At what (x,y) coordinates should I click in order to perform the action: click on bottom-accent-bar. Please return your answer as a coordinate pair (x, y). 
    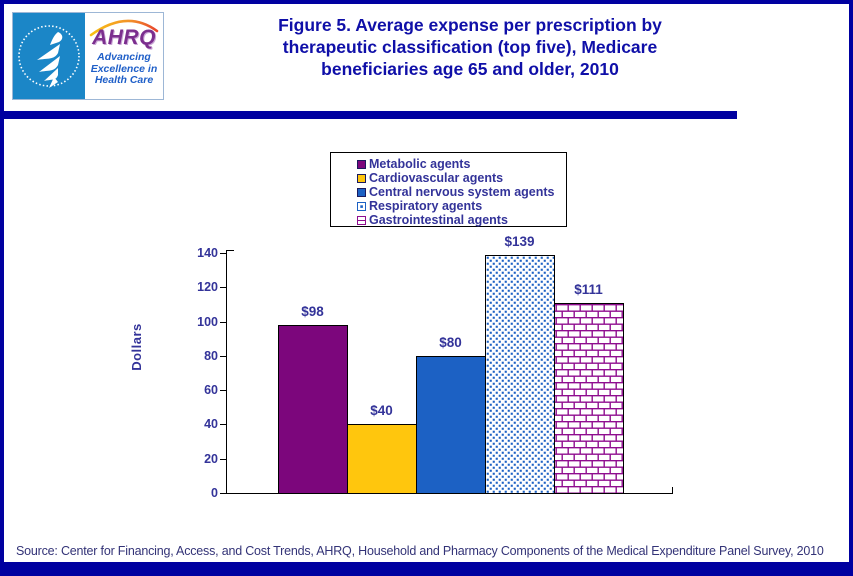
    Looking at the image, I should click on (426, 567).